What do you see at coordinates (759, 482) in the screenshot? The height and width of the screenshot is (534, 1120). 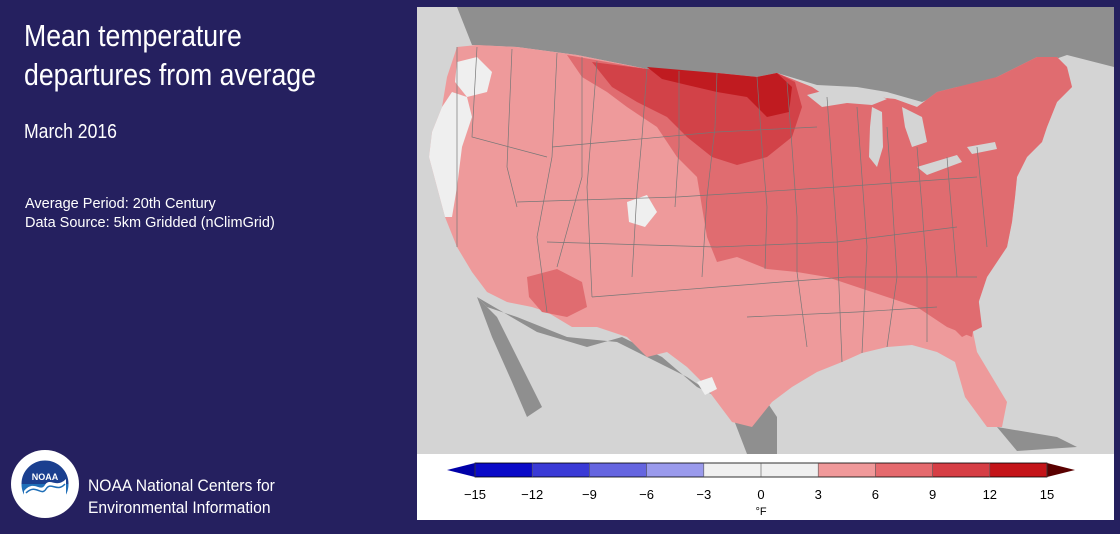 I see `legend-ticks: −15 −12 −9 −6 −3 0 3 6 9 12 15` at bounding box center [759, 482].